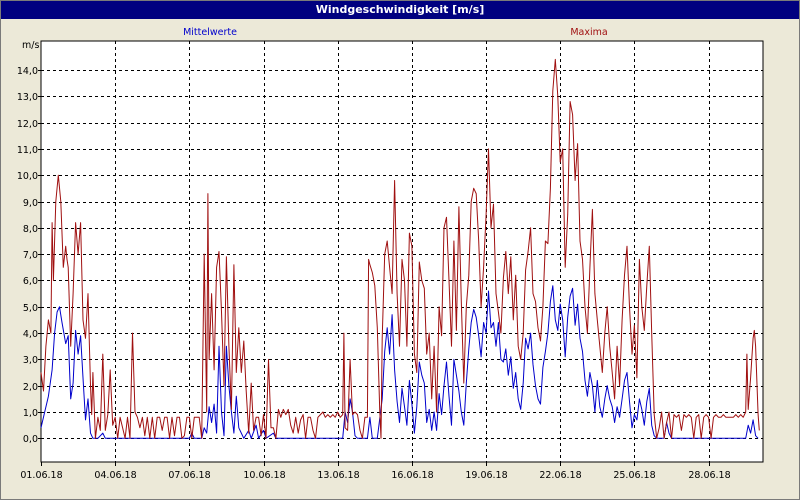 The width and height of the screenshot is (800, 500). I want to click on x-tick-label: 19.06.18, so click(486, 475).